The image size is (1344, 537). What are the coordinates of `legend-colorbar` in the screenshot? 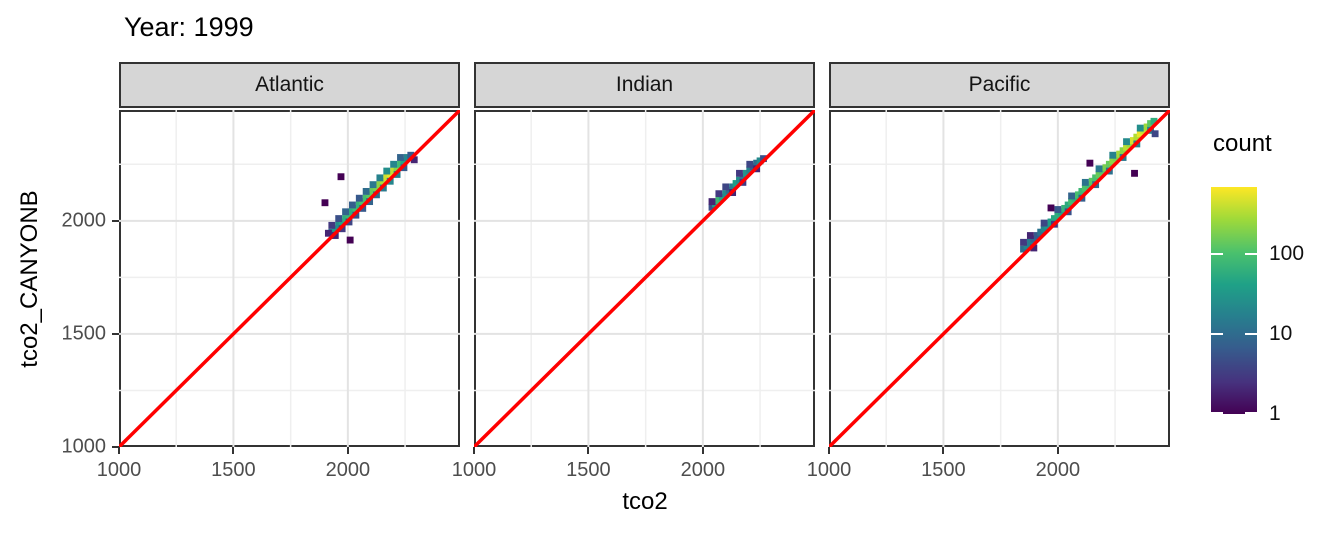 It's located at (1234, 300).